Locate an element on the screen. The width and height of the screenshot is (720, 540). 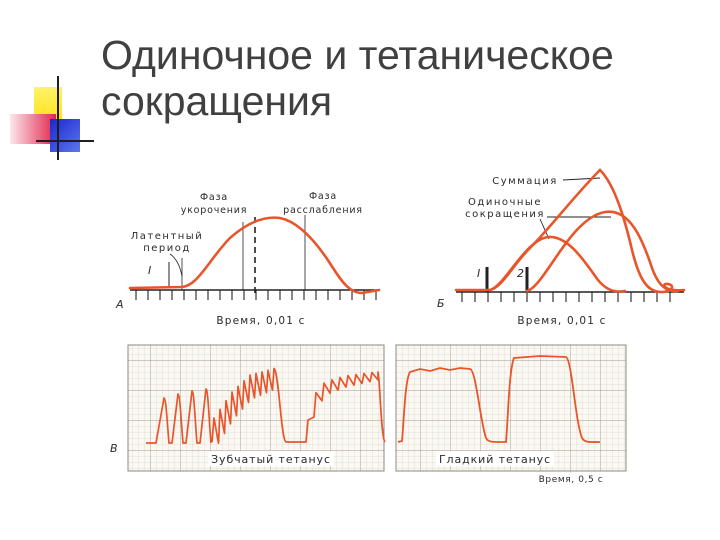
slide-title-line-1: Одиночное и тетаническое is located at coordinates (357, 55).